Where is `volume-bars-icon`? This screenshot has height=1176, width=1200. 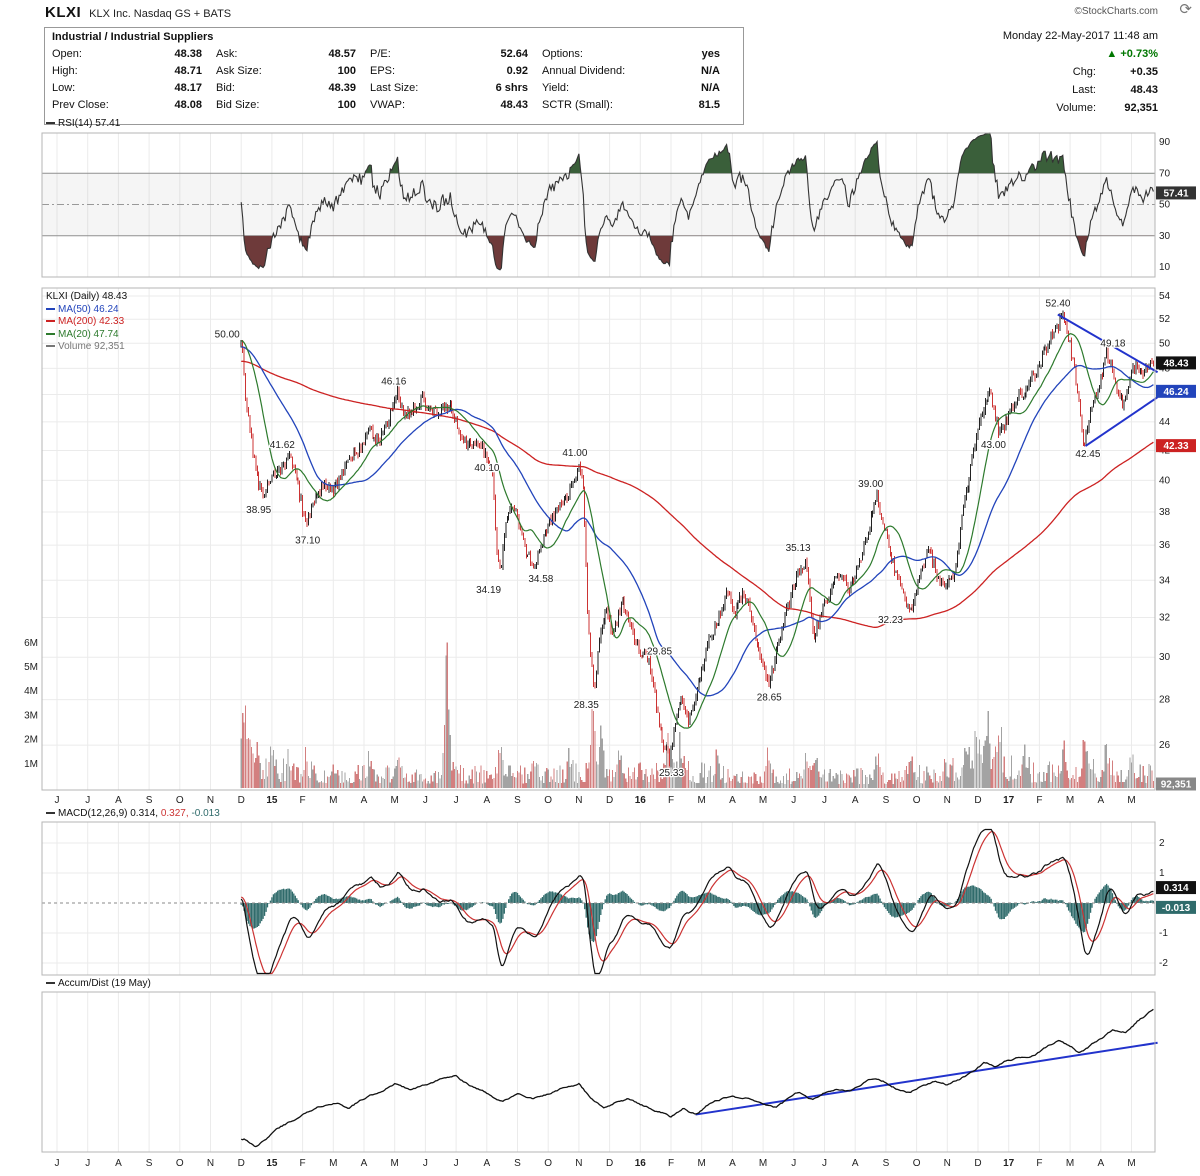 volume-bars-icon is located at coordinates (50, 346).